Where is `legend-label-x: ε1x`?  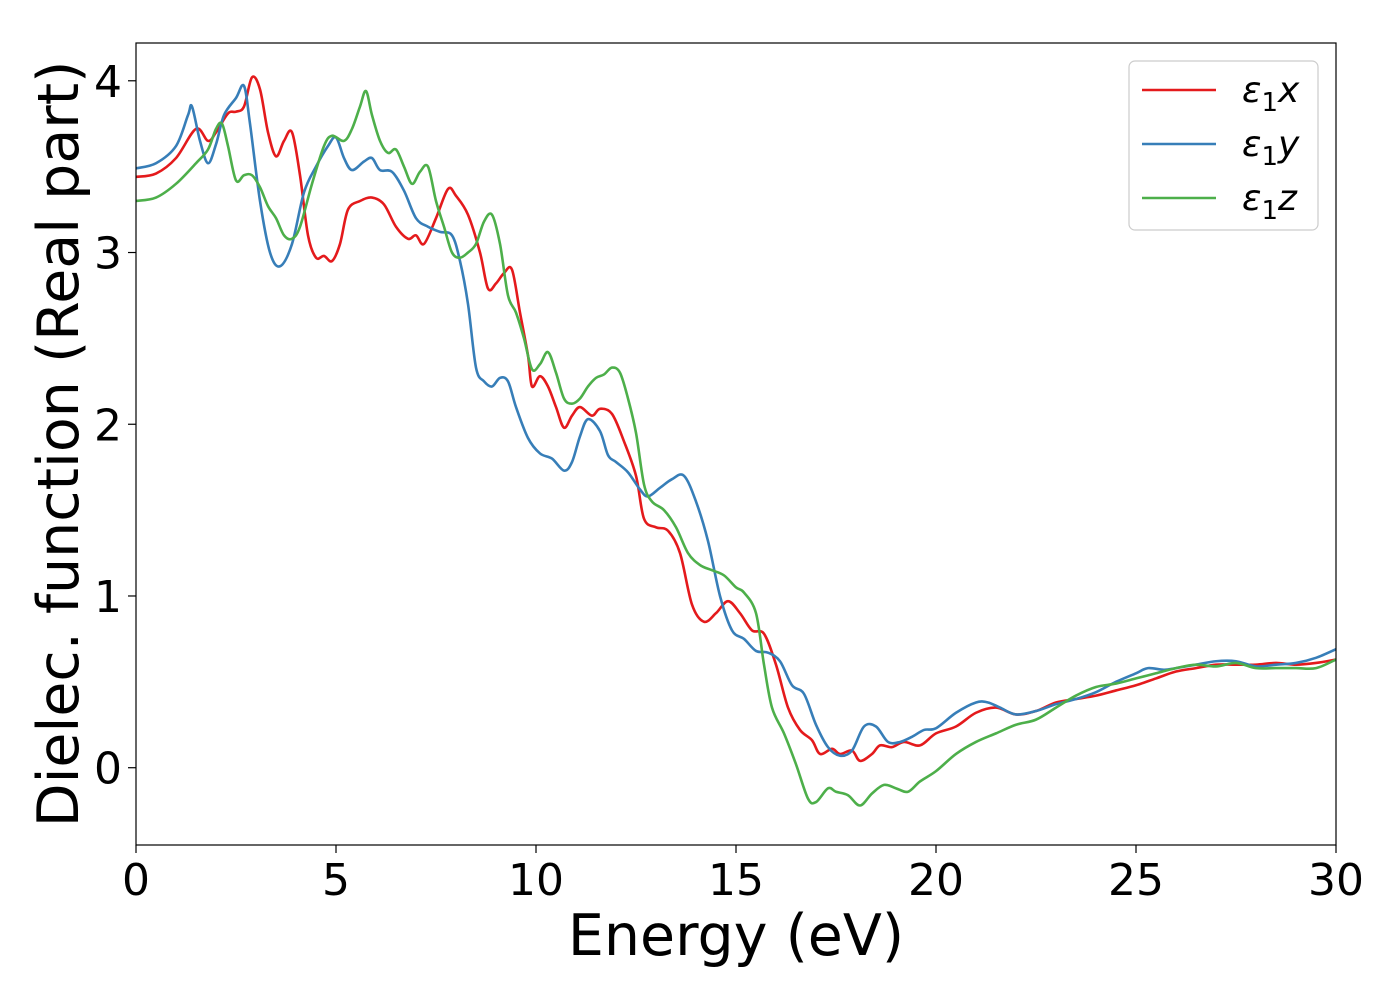 legend-label-x: ε1x is located at coordinates (1271, 94).